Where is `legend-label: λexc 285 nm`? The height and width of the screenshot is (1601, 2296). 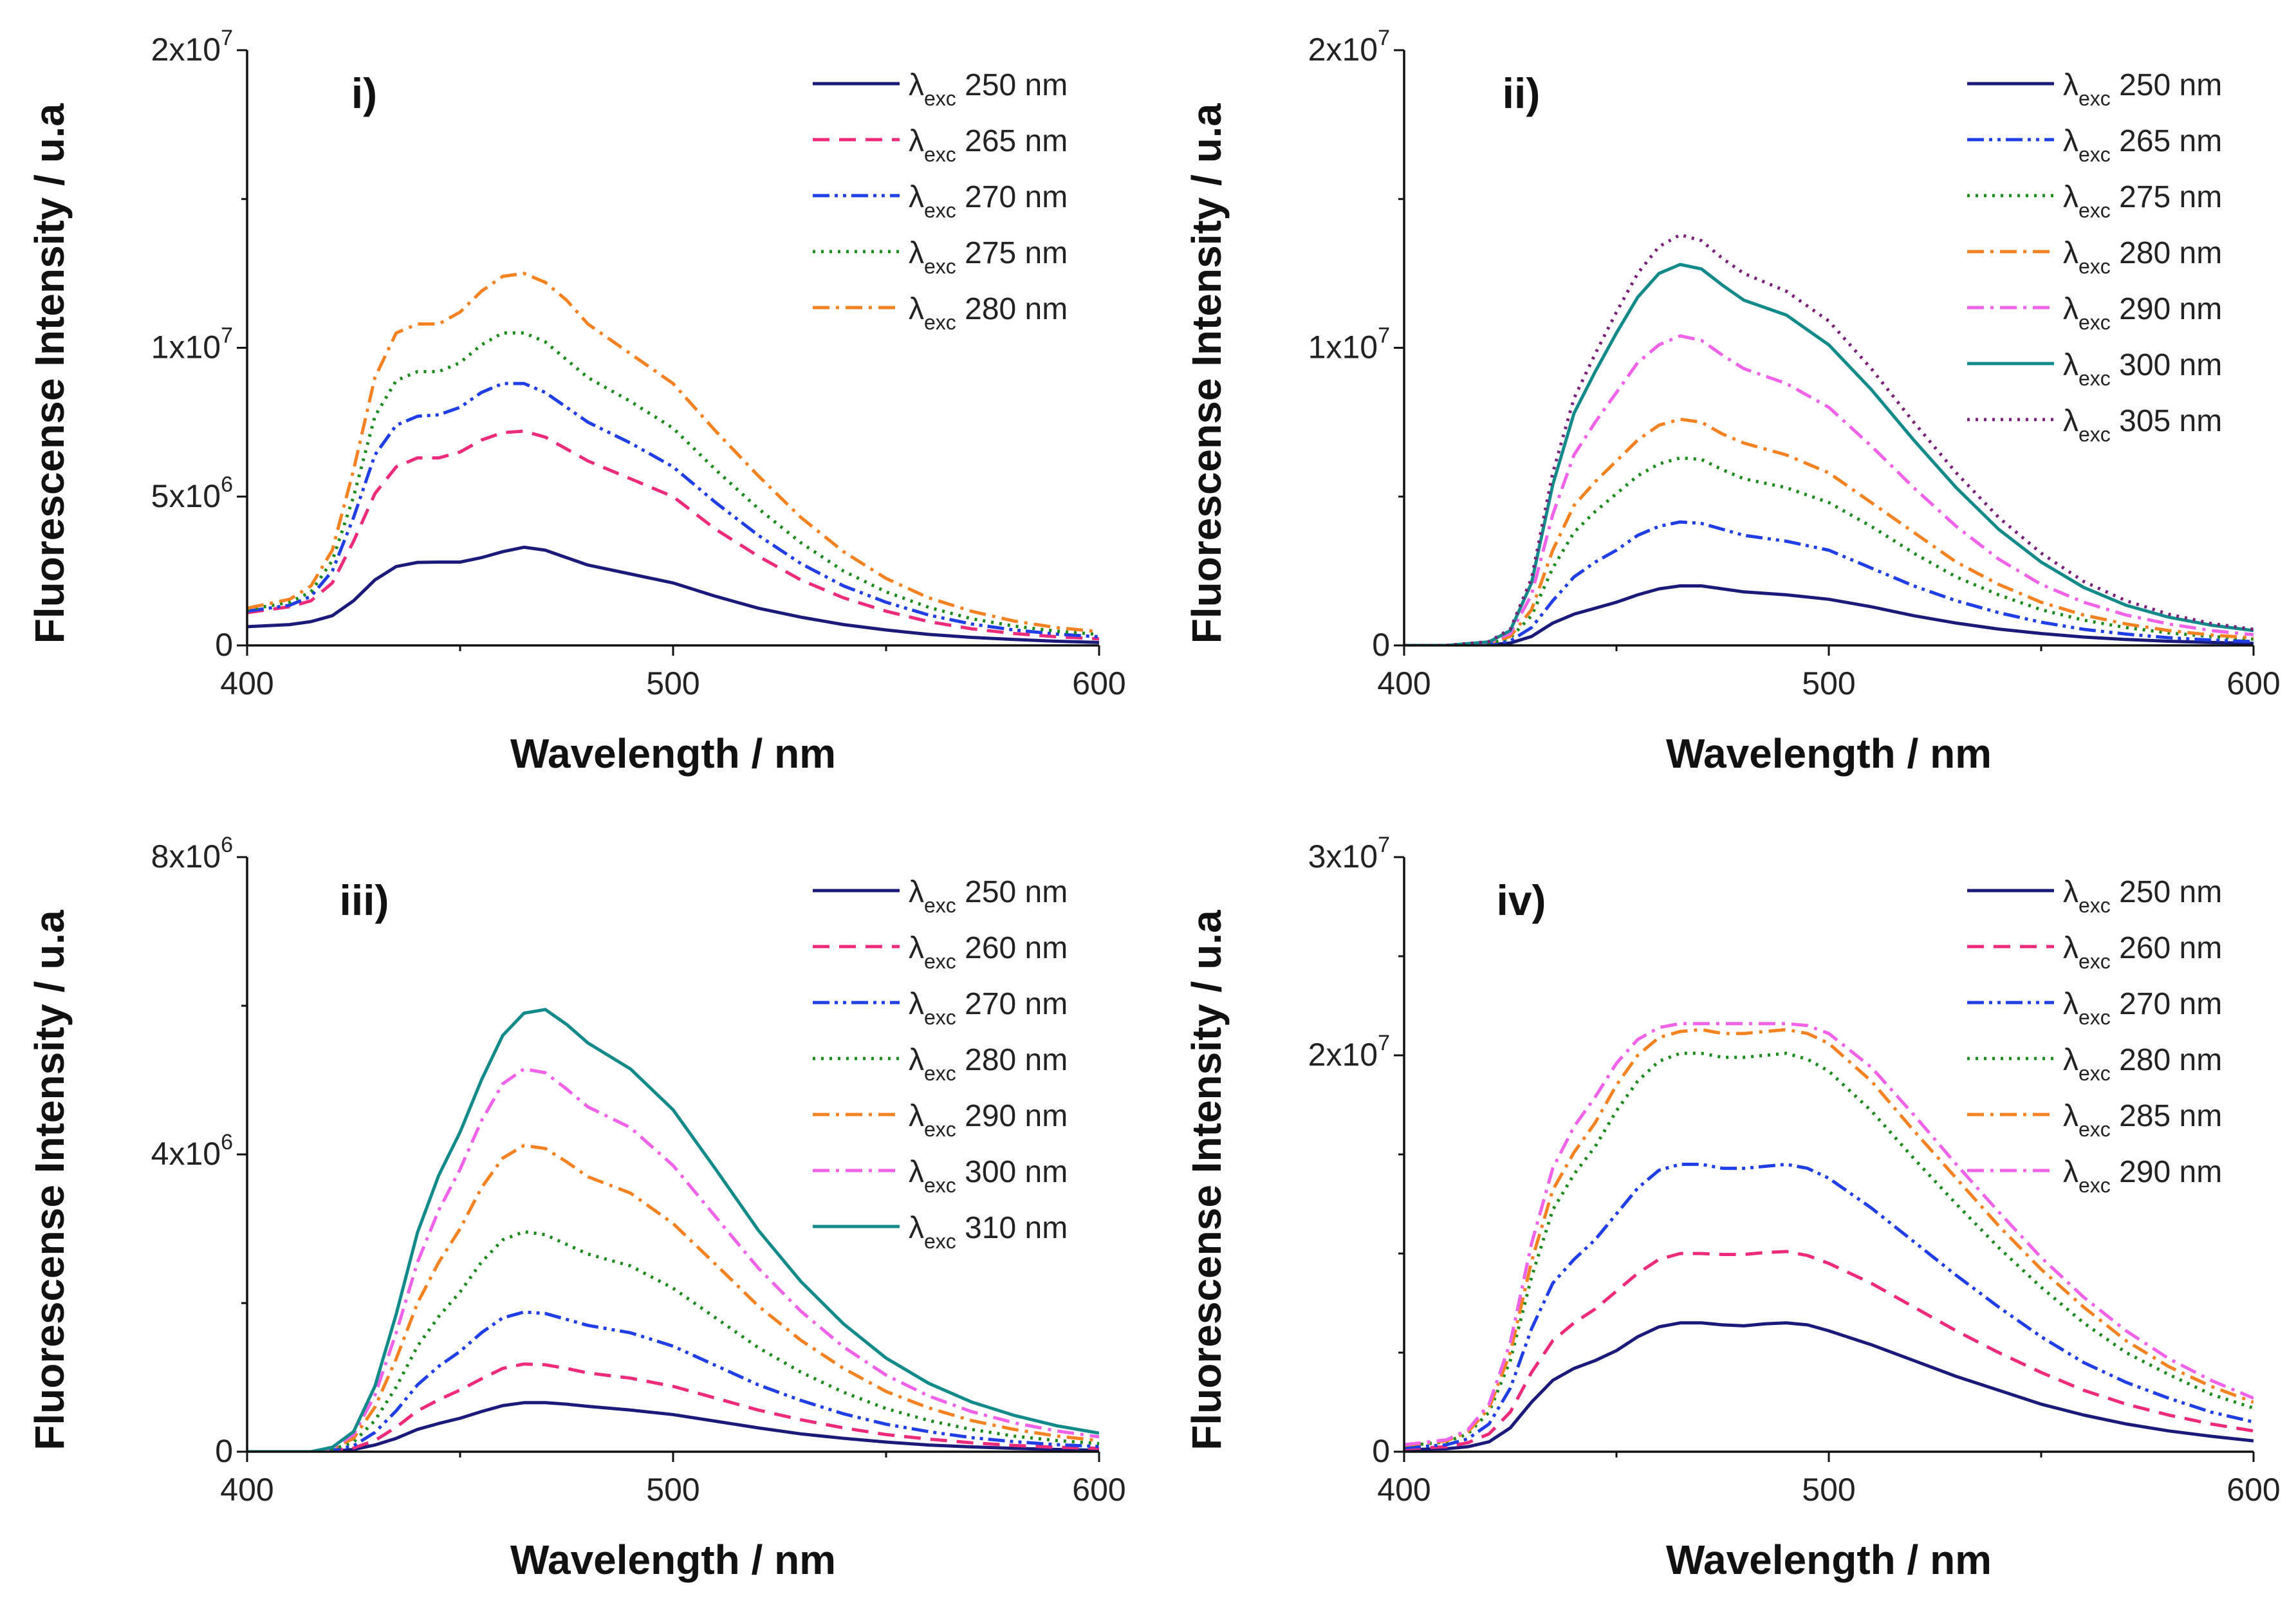
legend-label: λexc 285 nm is located at coordinates (2142, 1120).